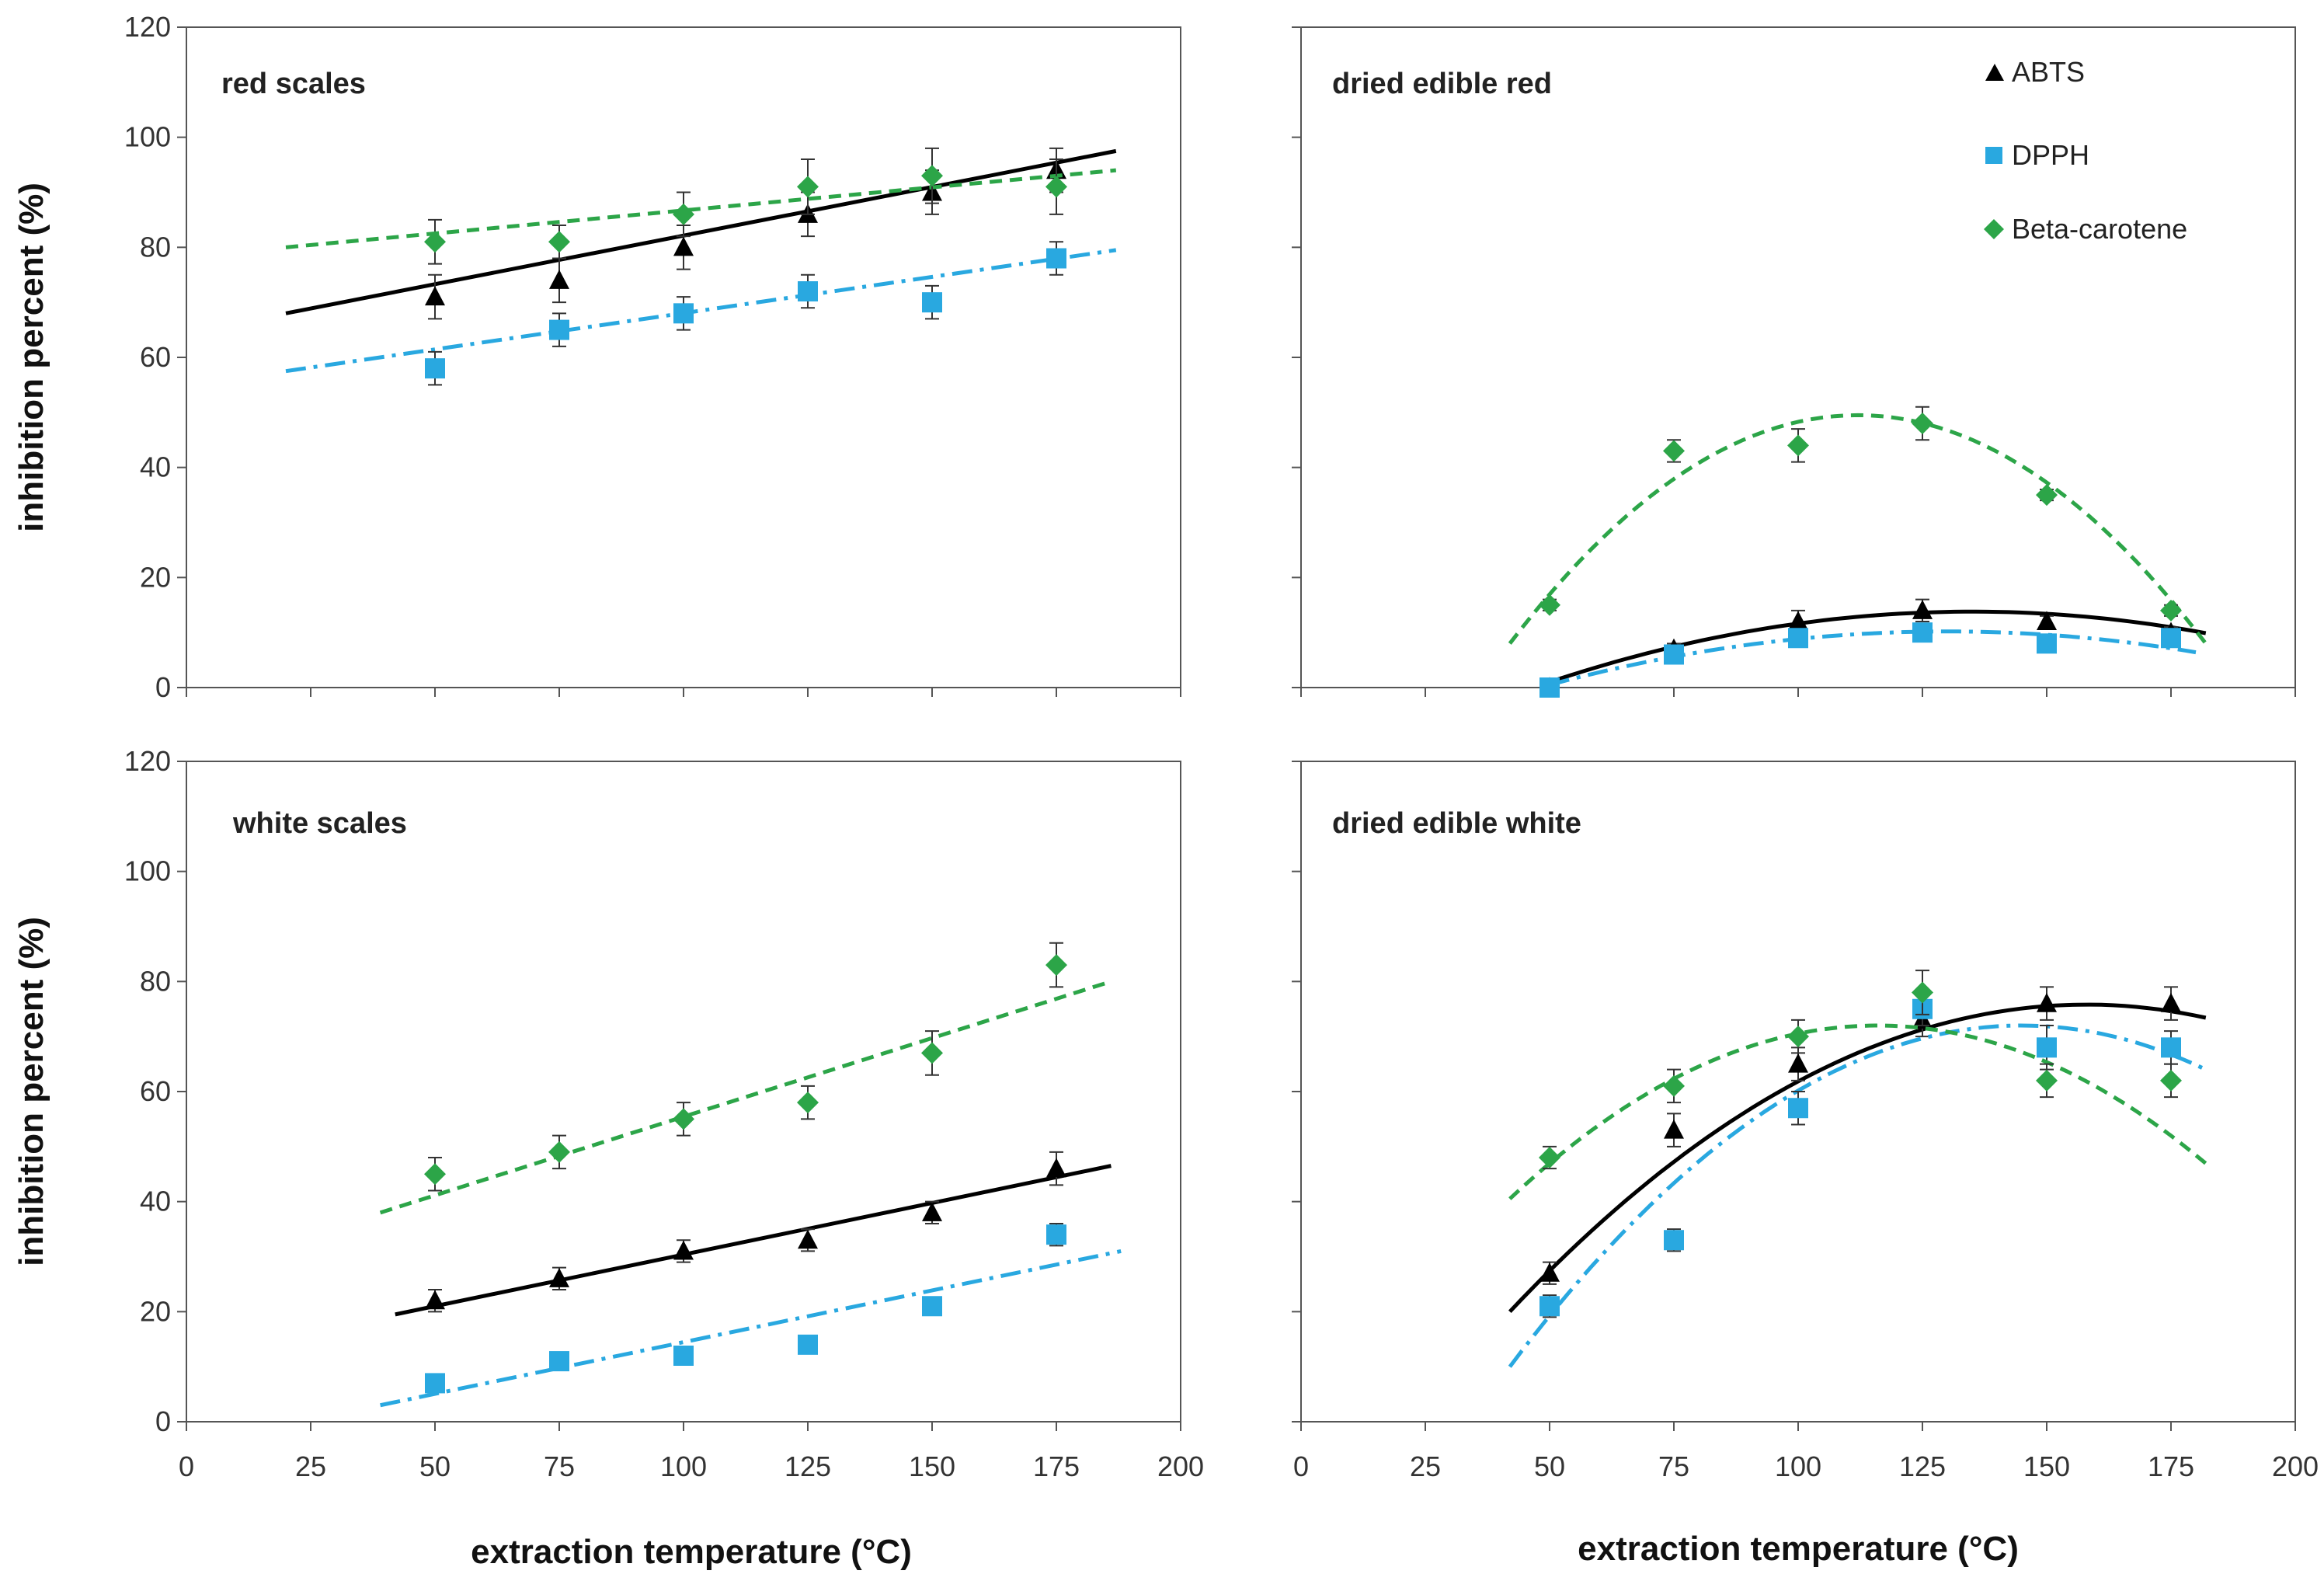 The height and width of the screenshot is (1581, 2324). What do you see at coordinates (1994, 229) in the screenshot?
I see `diamond-marker-icon` at bounding box center [1994, 229].